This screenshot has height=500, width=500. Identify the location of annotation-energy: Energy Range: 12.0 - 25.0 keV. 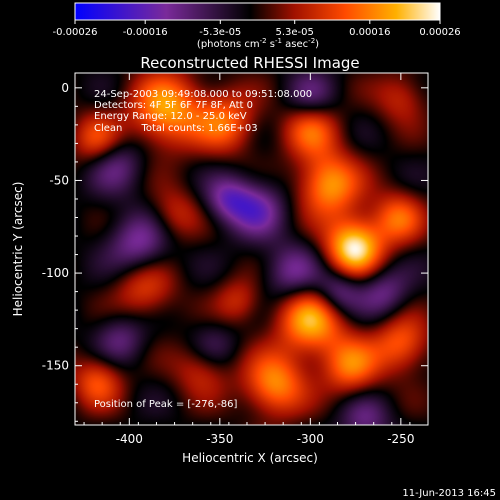
(170, 116).